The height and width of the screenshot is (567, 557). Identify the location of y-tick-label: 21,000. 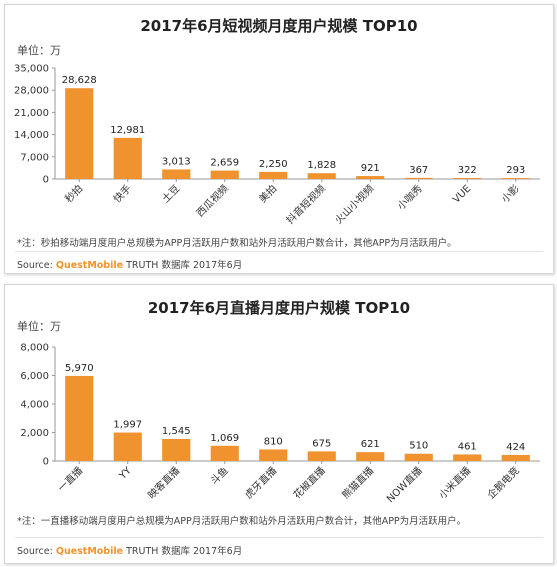
(31, 113).